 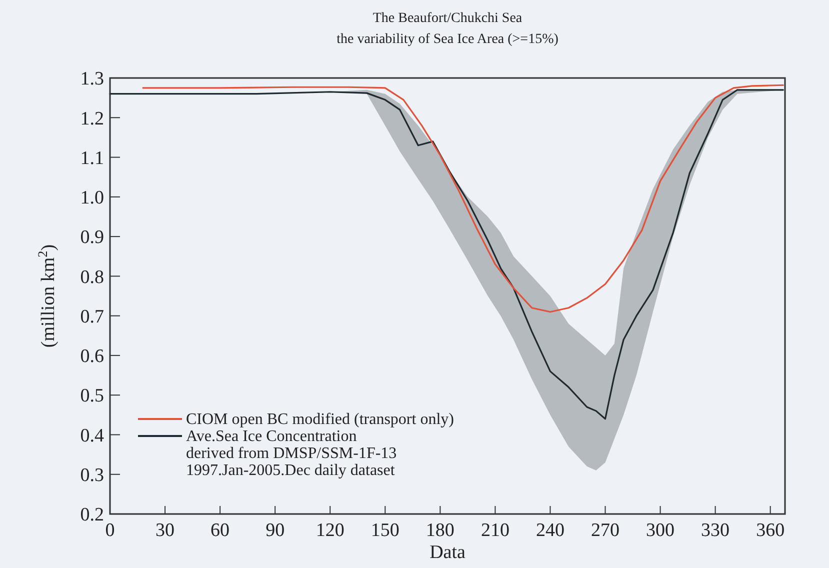 I want to click on x-axis-title: Data, so click(x=448, y=552).